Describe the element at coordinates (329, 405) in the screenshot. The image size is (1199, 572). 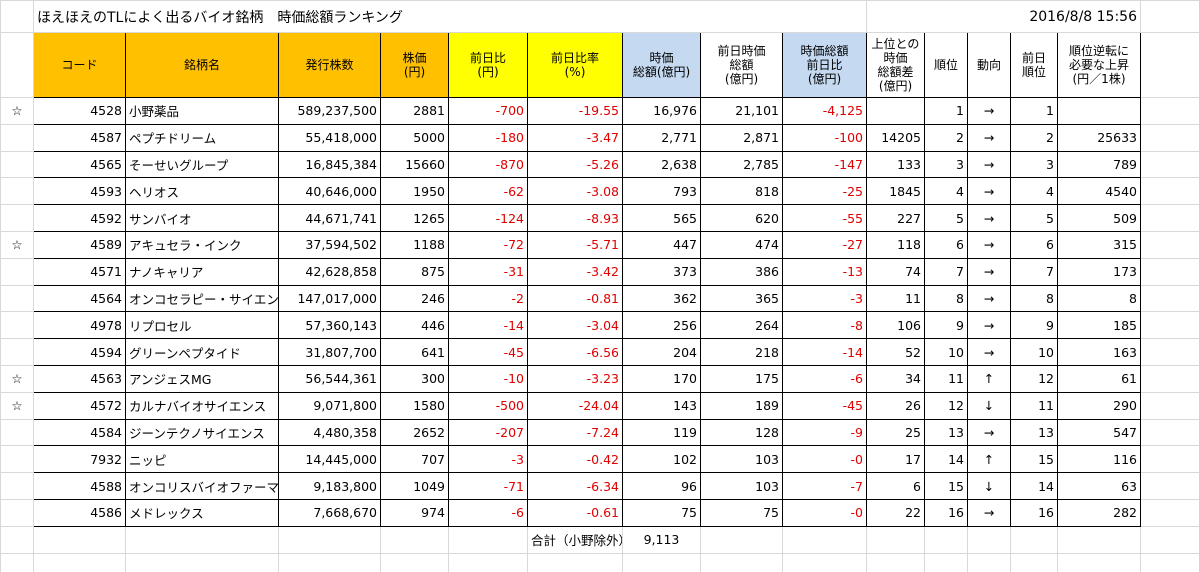
I see `table-cell: 9,071,800` at that location.